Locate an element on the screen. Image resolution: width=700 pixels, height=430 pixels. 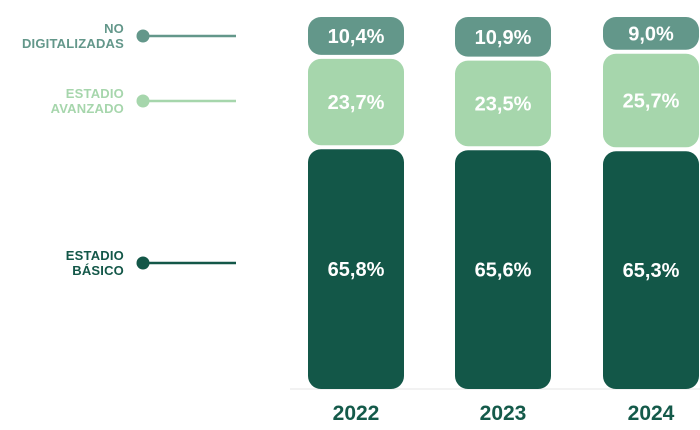
data-label-2024-3: 9,0% is located at coordinates (651, 34).